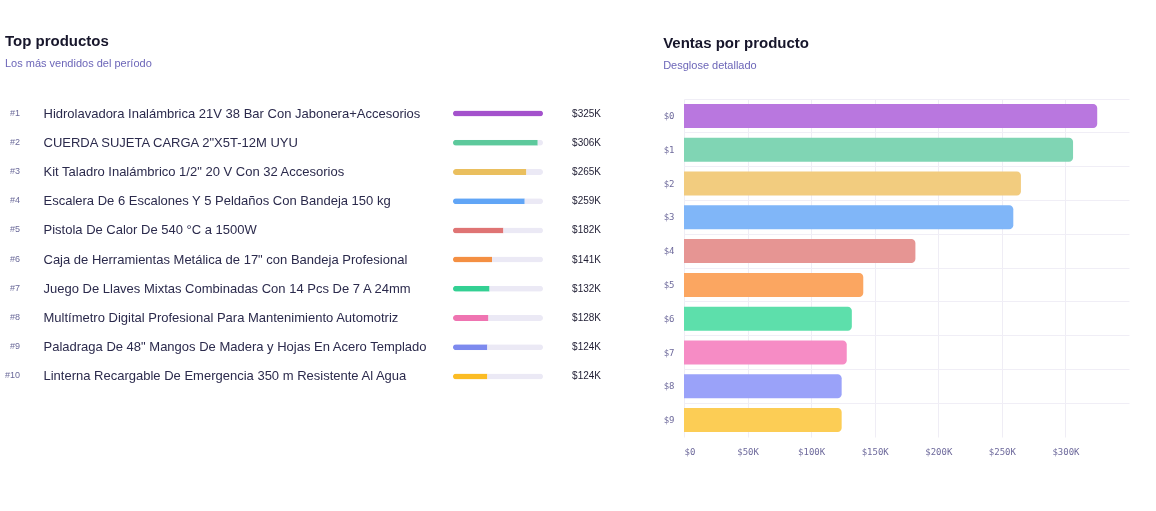  Describe the element at coordinates (14, 200) in the screenshot. I see `text: #4` at that location.